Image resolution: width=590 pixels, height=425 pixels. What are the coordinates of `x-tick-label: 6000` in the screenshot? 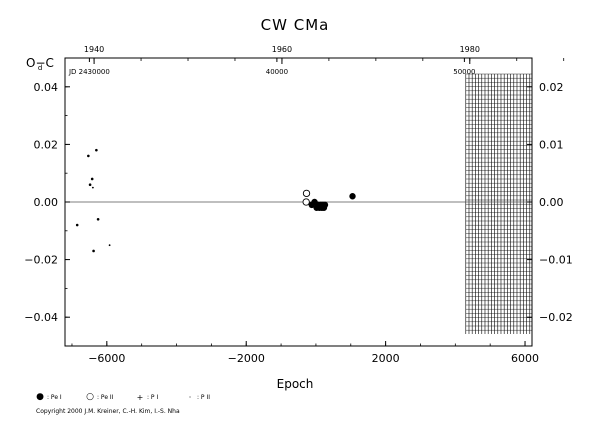 It's located at (525, 358).